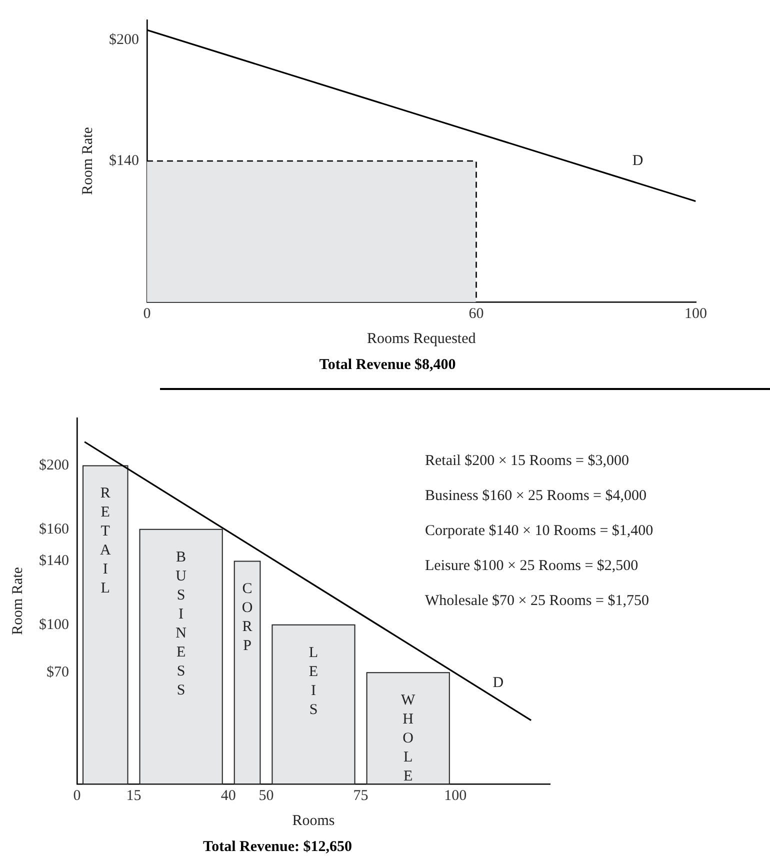 This screenshot has height=860, width=770. What do you see at coordinates (476, 314) in the screenshot?
I see `x-tick-label: 60` at bounding box center [476, 314].